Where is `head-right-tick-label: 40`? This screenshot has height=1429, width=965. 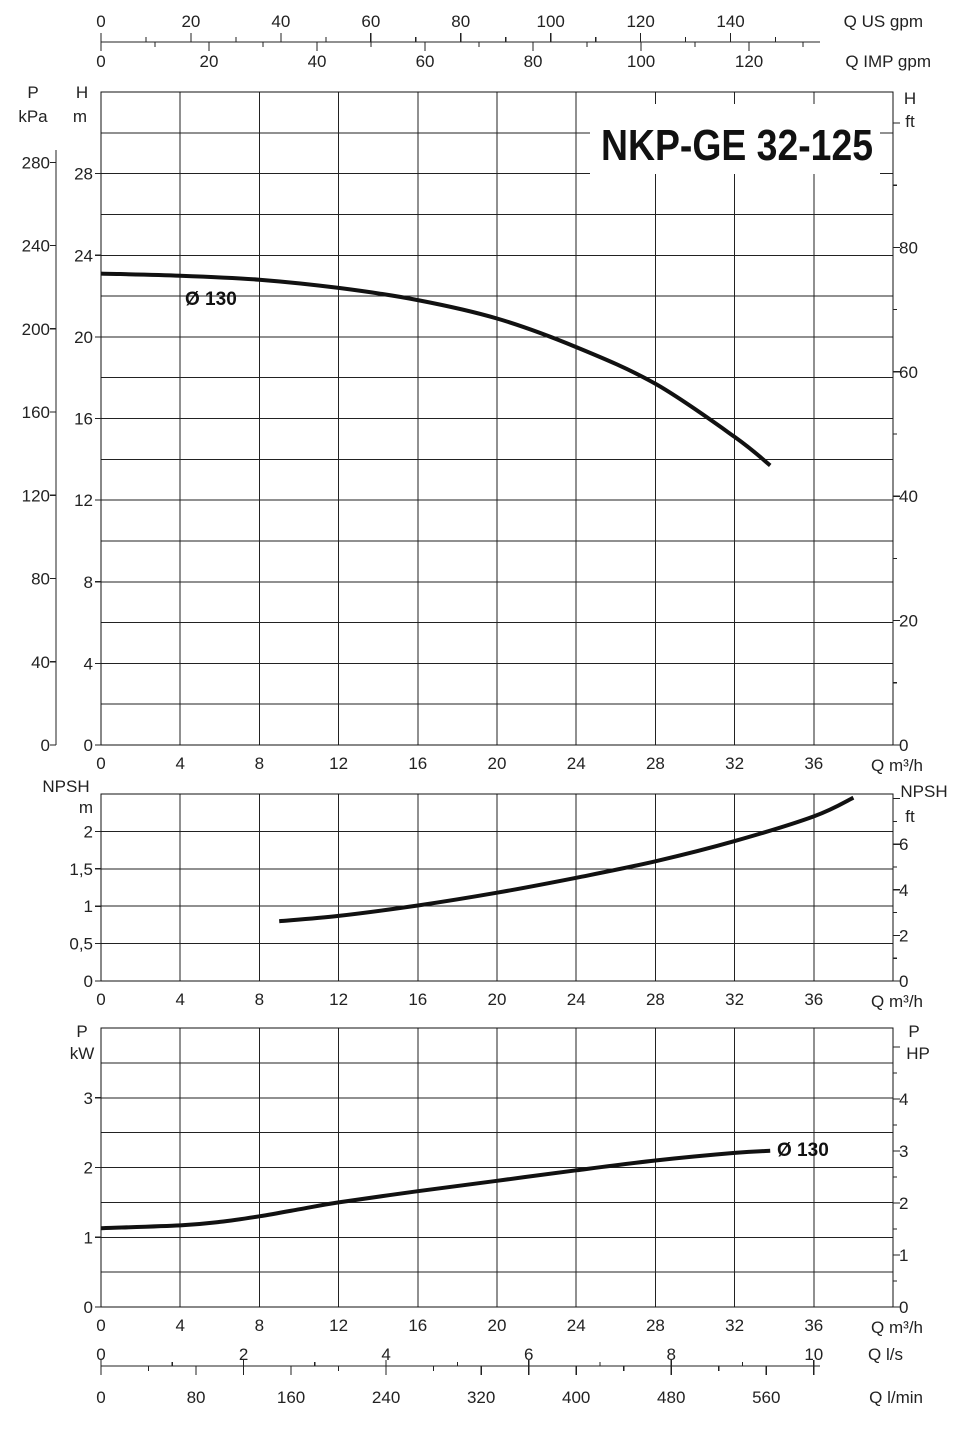
head-right-tick-label: 40 is located at coordinates (908, 496).